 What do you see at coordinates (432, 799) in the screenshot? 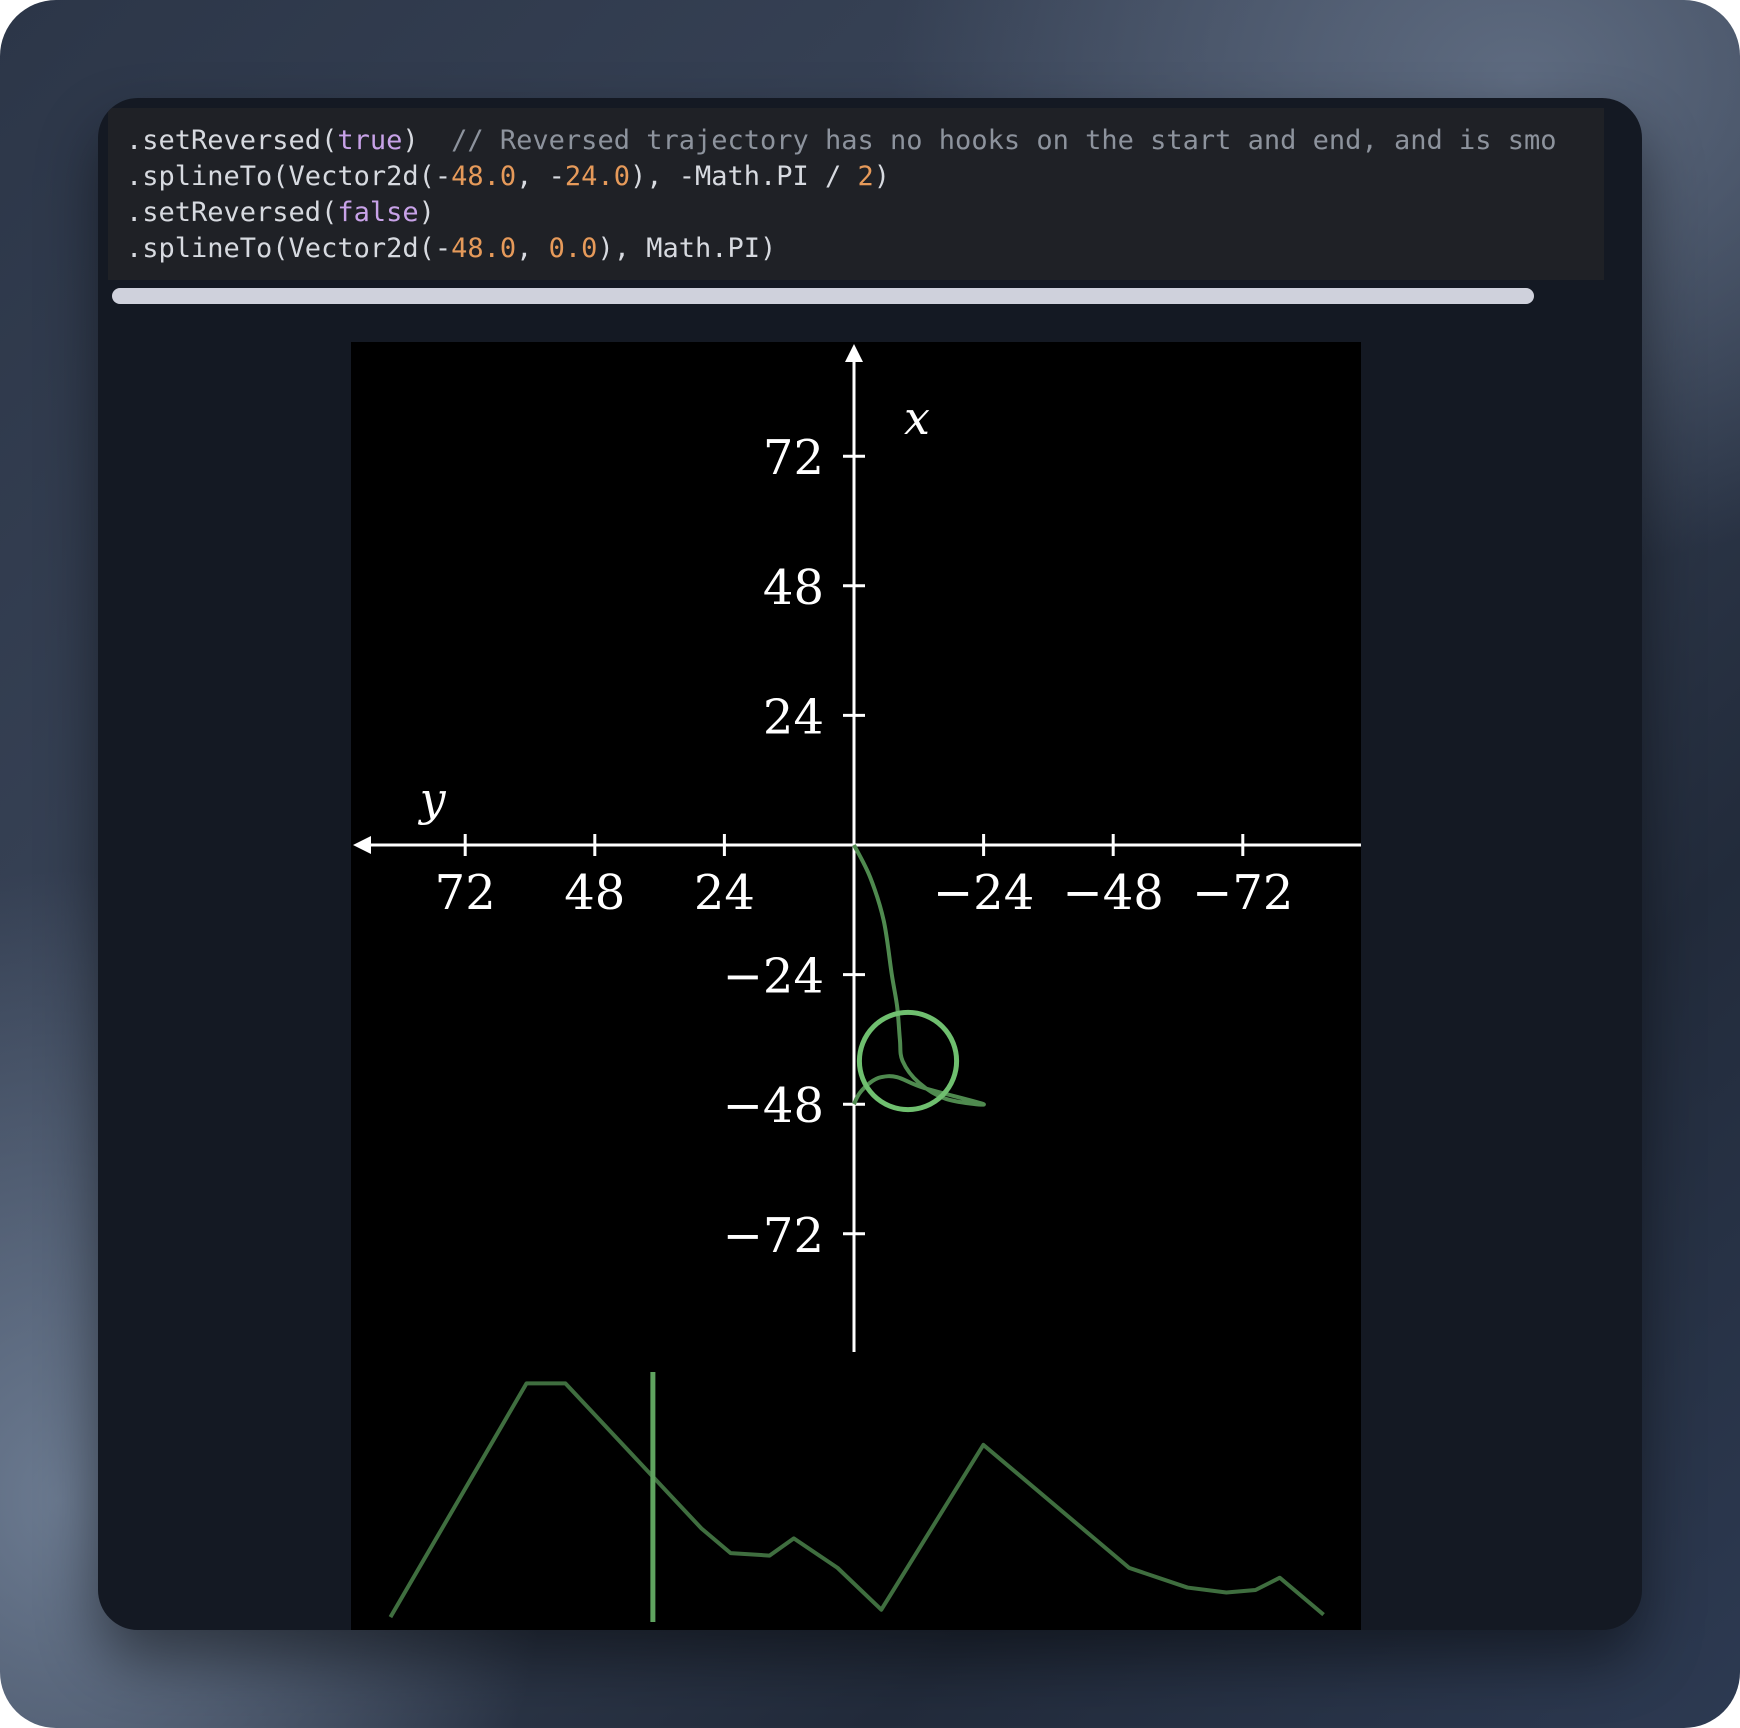
I see `y-axis-label: y` at bounding box center [432, 799].